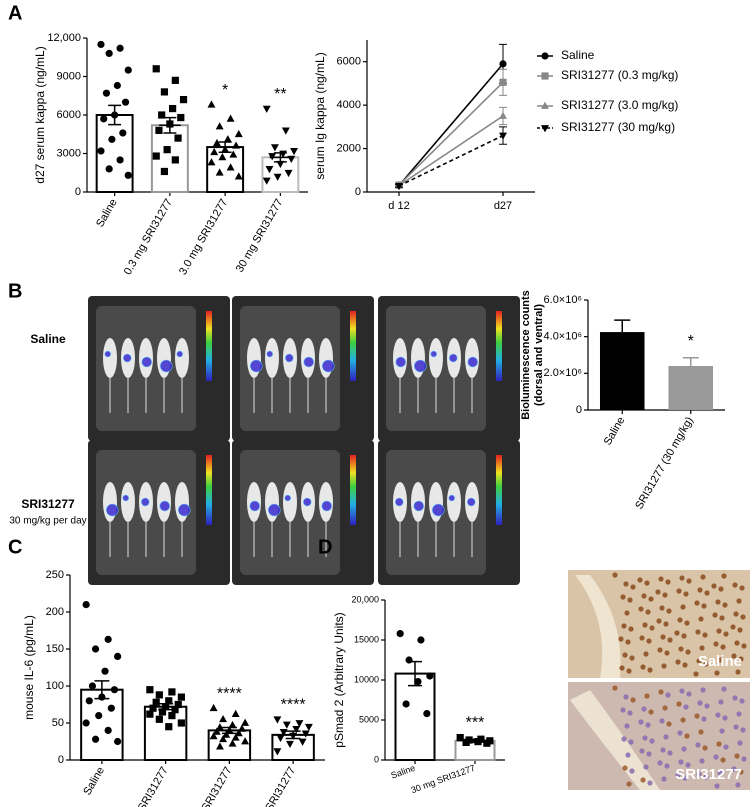  What do you see at coordinates (15, 13) in the screenshot?
I see `panel-label: A` at bounding box center [15, 13].